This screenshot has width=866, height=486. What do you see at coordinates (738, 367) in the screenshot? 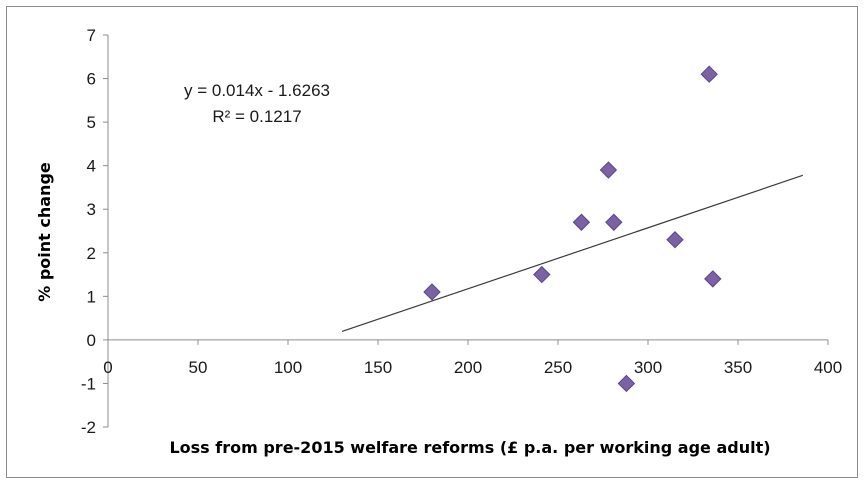
I see `x-tick-label: 350` at bounding box center [738, 367].